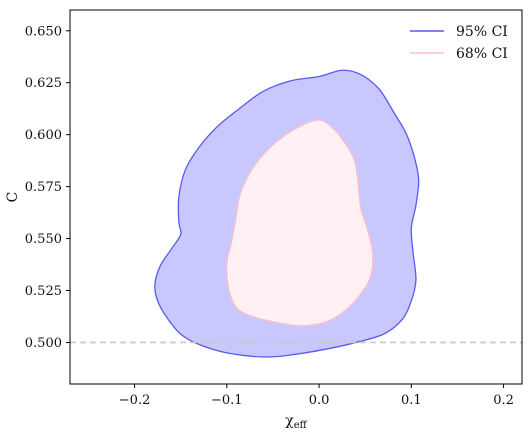 The width and height of the screenshot is (530, 434). Describe the element at coordinates (459, 43) in the screenshot. I see `legend: 95% CI 68% CI` at that location.